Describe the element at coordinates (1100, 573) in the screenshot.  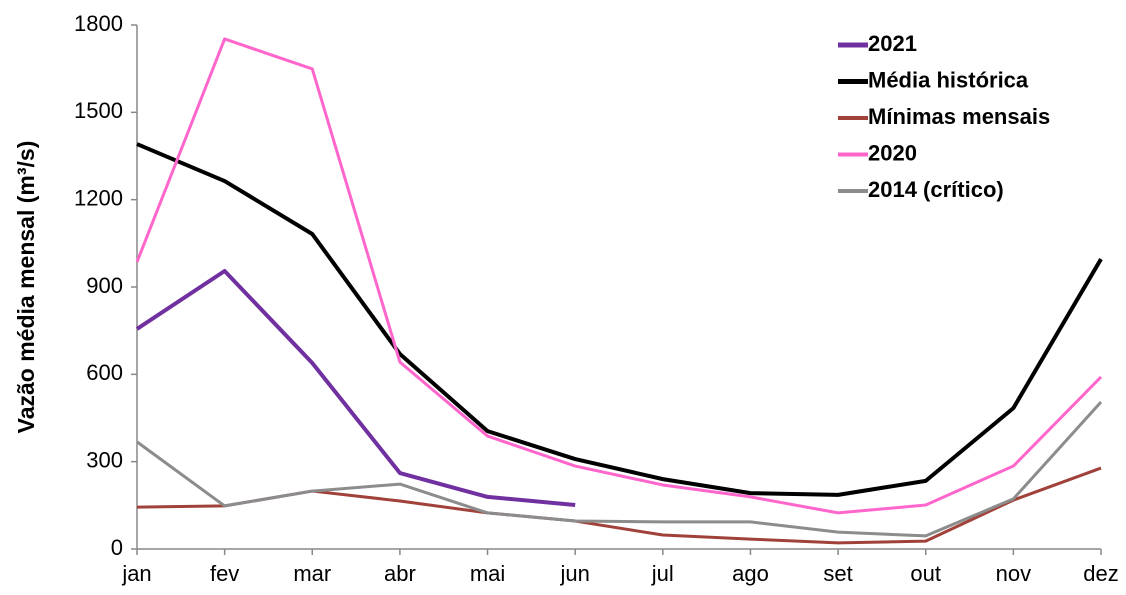
I see `x-tick-label: dez` at that location.